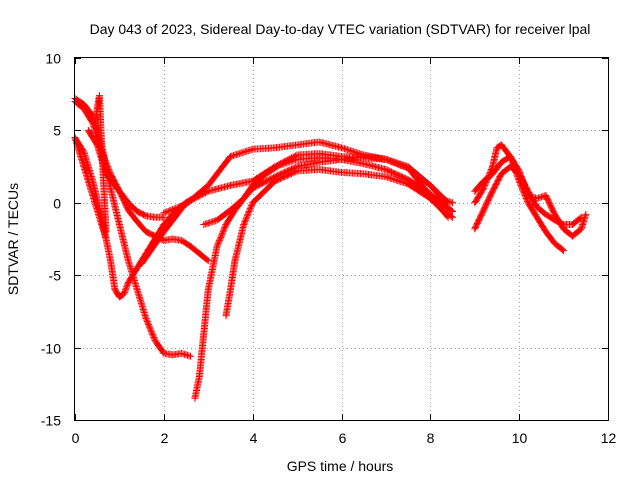 The height and width of the screenshot is (480, 640). Describe the element at coordinates (431, 438) in the screenshot. I see `x-tick-label: 8` at that location.